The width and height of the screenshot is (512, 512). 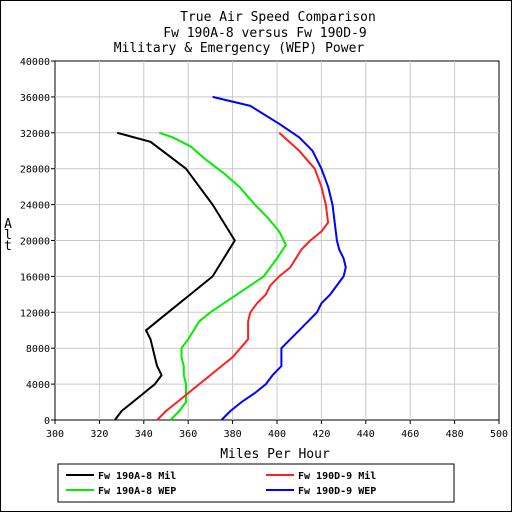 I want to click on y-tick-label: 28000, so click(x=35, y=170).